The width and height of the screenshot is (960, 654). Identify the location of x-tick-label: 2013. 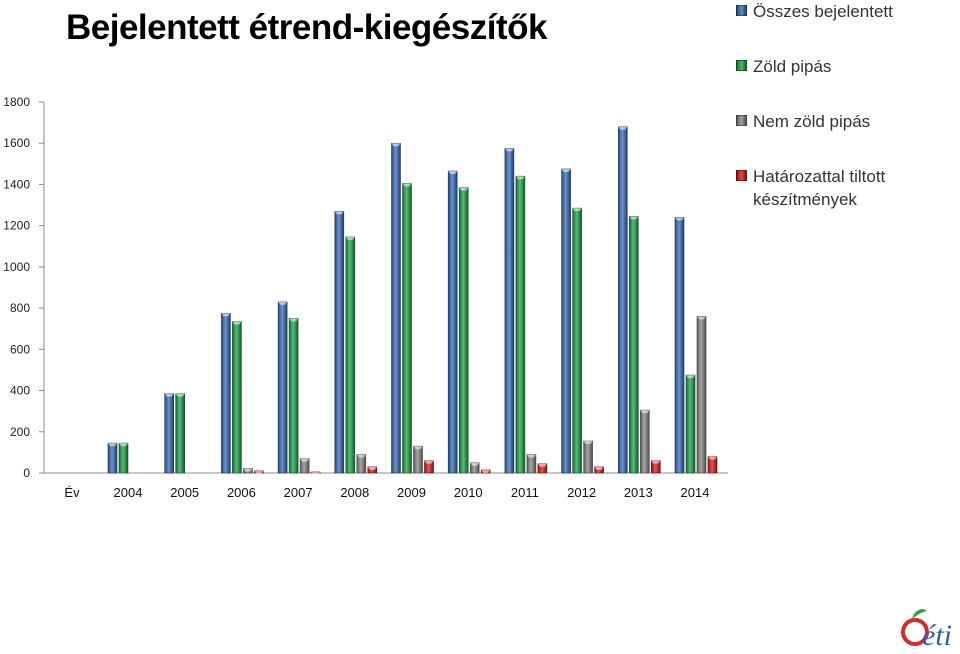
(638, 492).